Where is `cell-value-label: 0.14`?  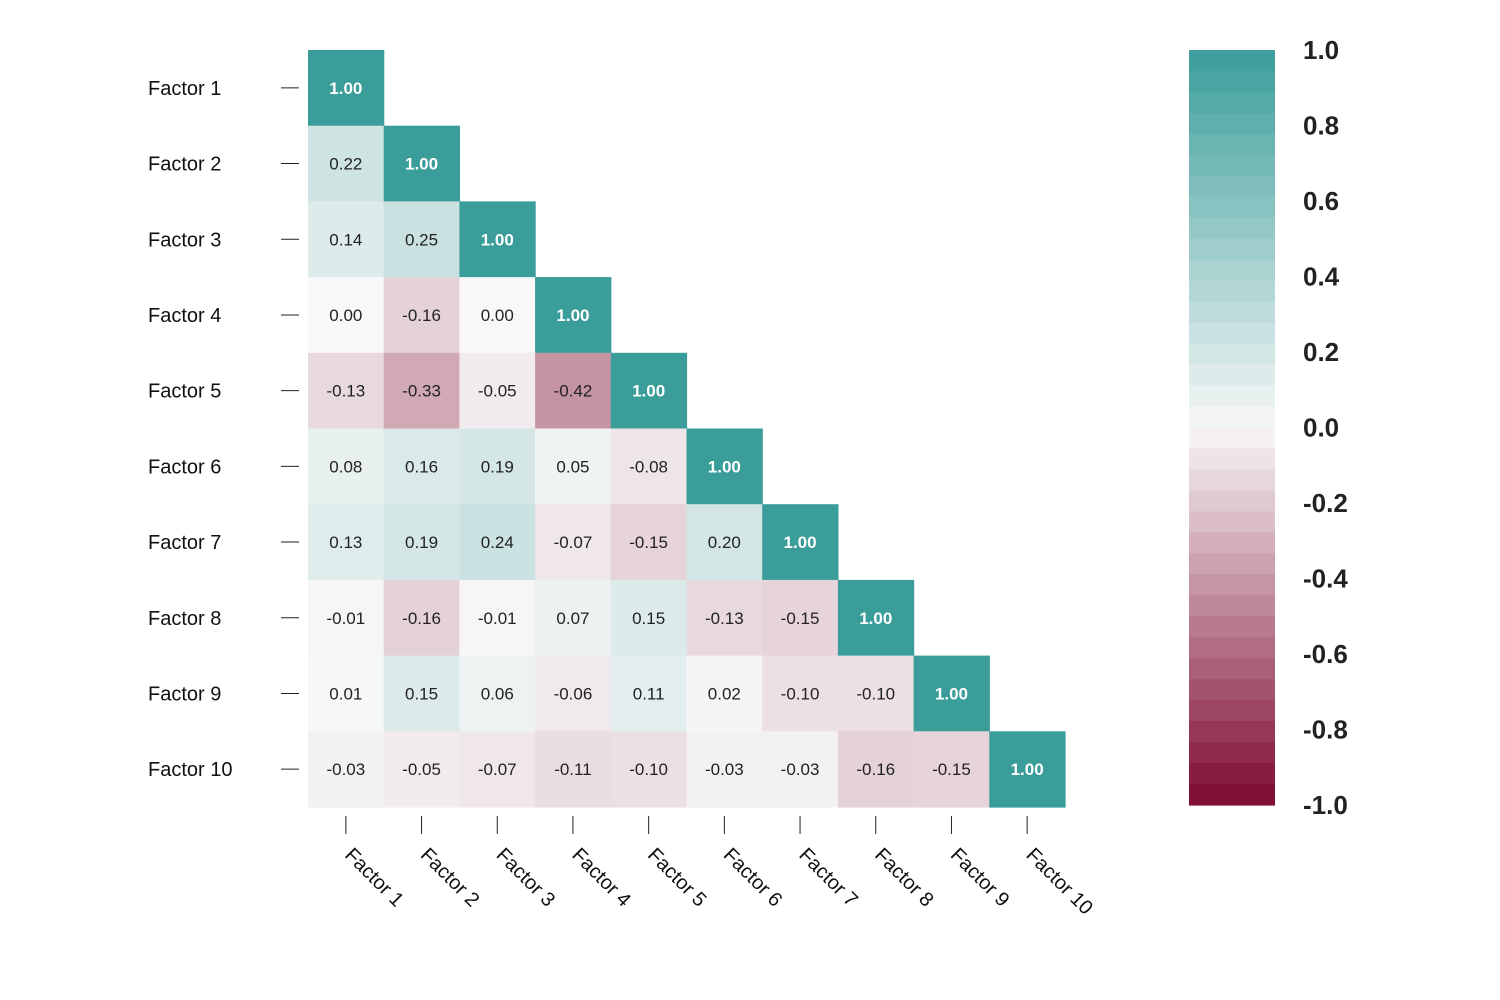 cell-value-label: 0.14 is located at coordinates (345, 239).